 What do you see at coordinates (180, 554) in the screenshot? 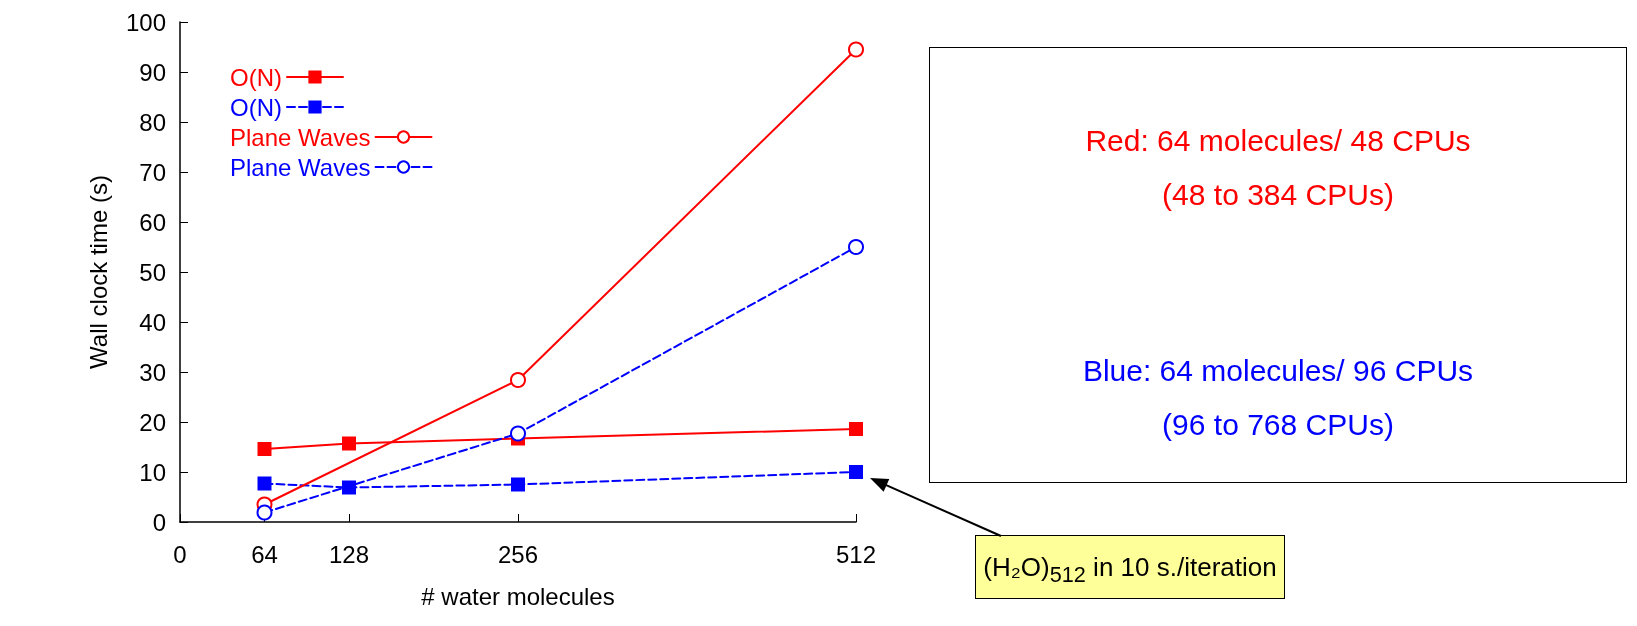
I see `x-tick-label: 0` at bounding box center [180, 554].